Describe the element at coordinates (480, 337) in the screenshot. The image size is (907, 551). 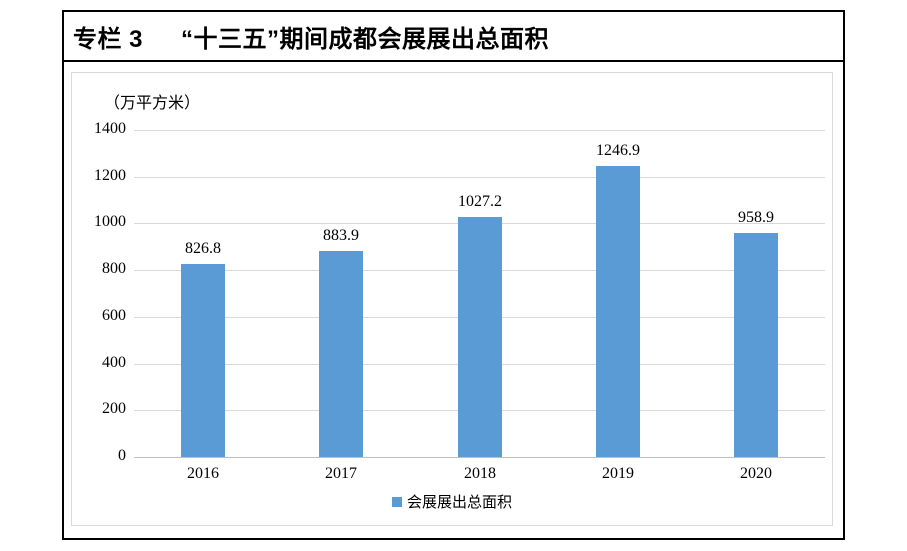
I see `bar-2018` at that location.